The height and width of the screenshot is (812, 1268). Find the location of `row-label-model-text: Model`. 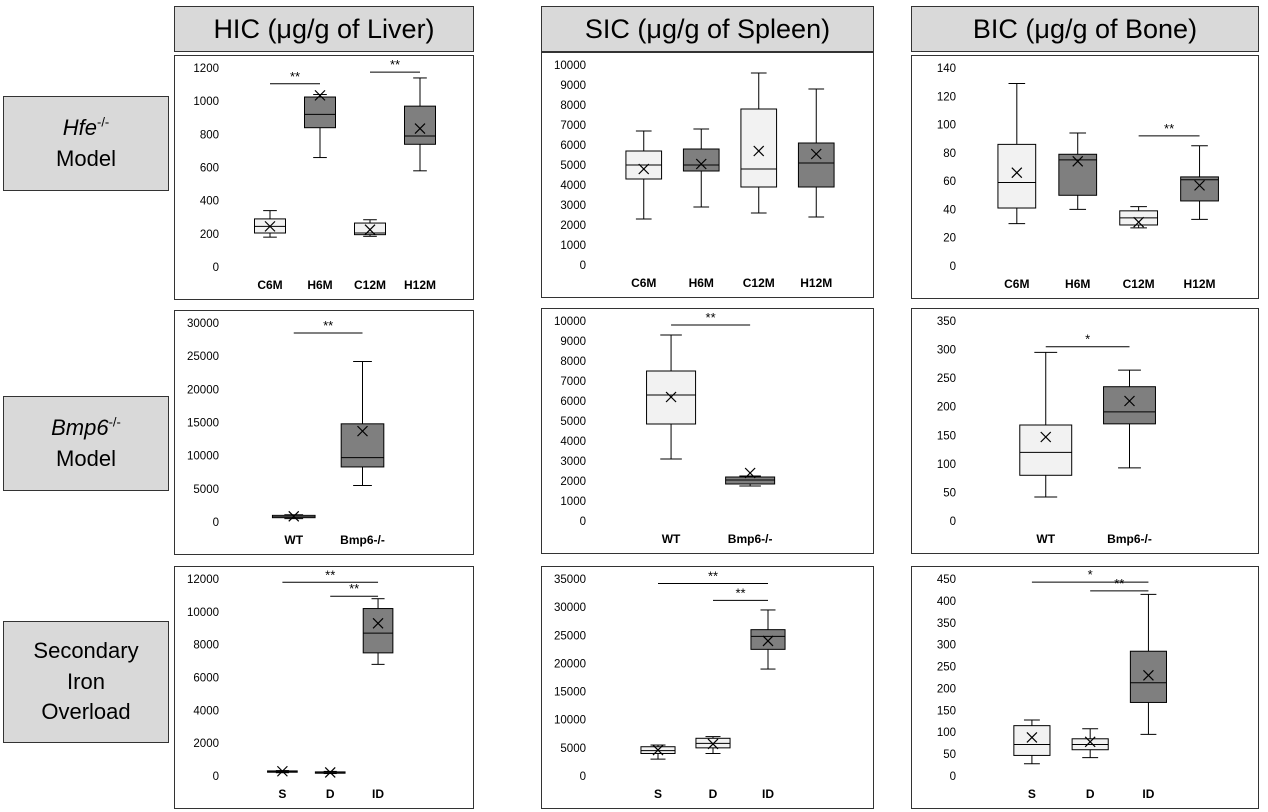

row-label-model-text: Model is located at coordinates (86, 458).